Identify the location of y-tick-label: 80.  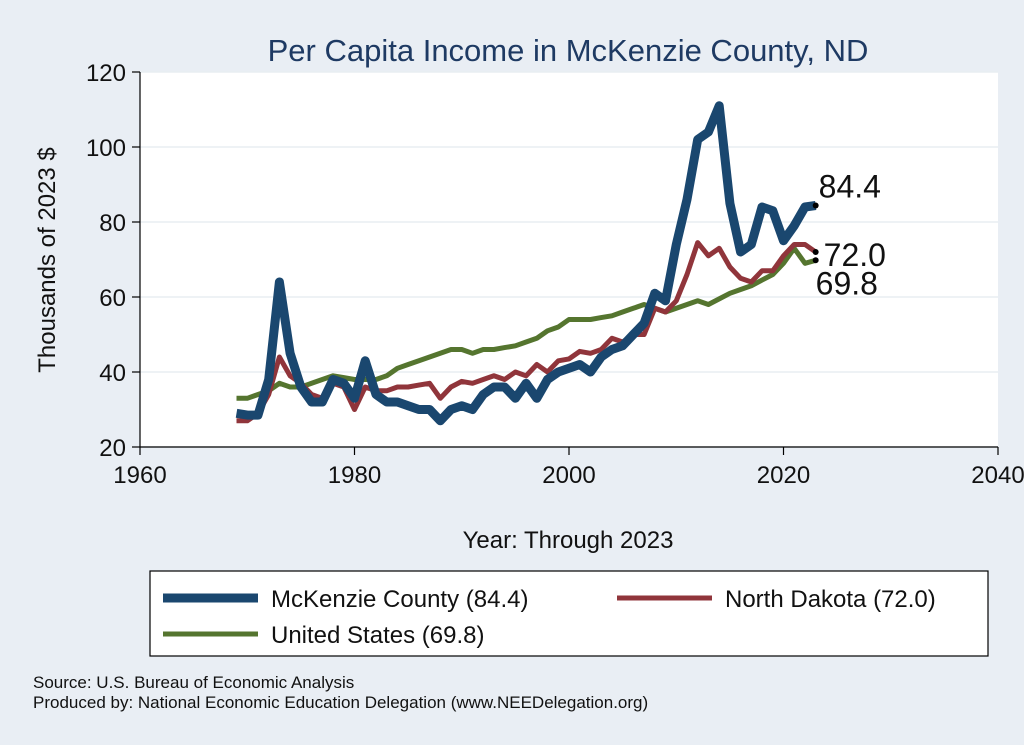
(112, 223).